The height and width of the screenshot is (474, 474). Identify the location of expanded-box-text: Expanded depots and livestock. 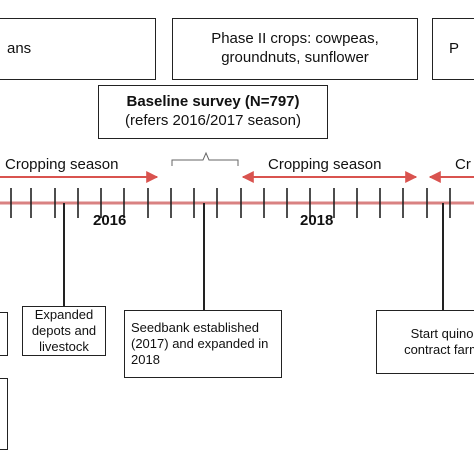
(64, 330).